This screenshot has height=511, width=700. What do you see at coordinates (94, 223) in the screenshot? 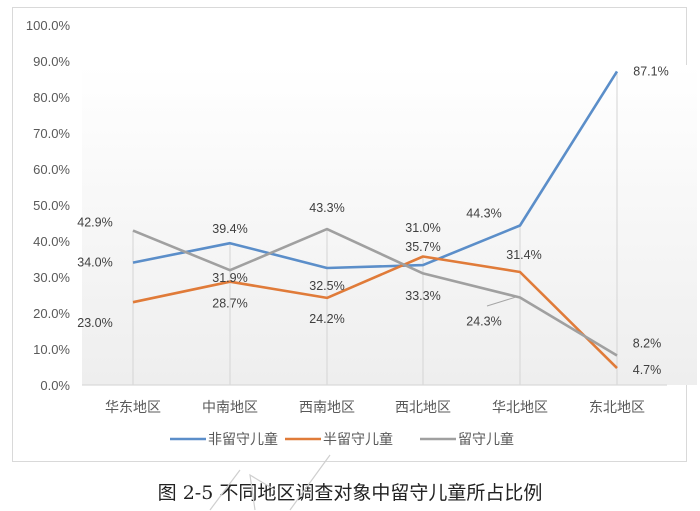
I see `data-label: 42.9%` at bounding box center [94, 223].